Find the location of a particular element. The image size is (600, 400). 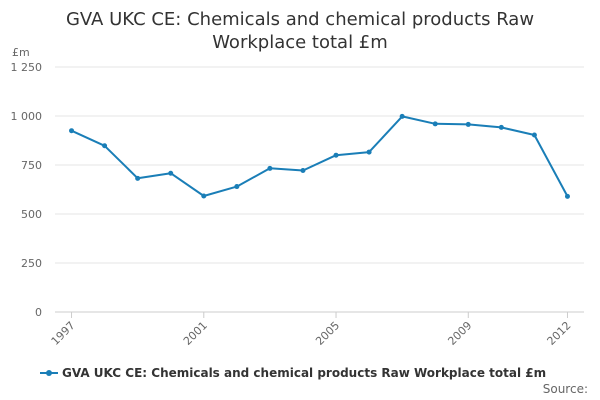

y-tick-label: 0 is located at coordinates (38, 312).